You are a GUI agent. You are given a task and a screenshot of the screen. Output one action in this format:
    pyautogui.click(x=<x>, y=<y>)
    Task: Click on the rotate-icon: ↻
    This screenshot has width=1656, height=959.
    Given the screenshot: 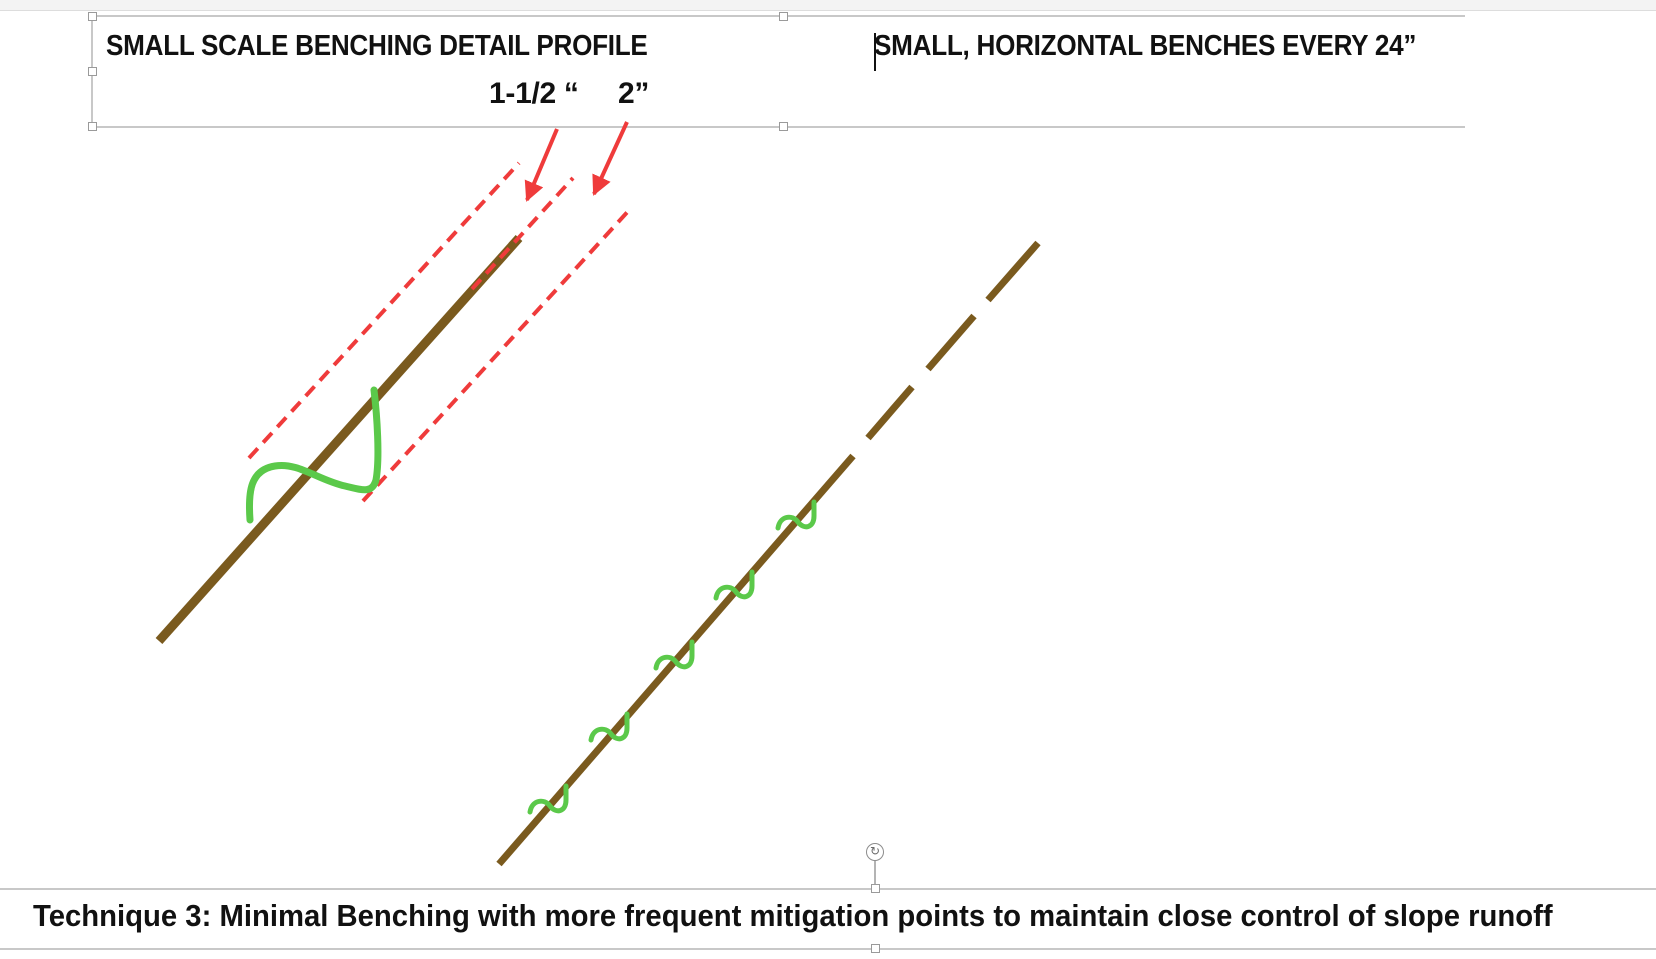 What is the action you would take?
    pyautogui.click(x=875, y=852)
    